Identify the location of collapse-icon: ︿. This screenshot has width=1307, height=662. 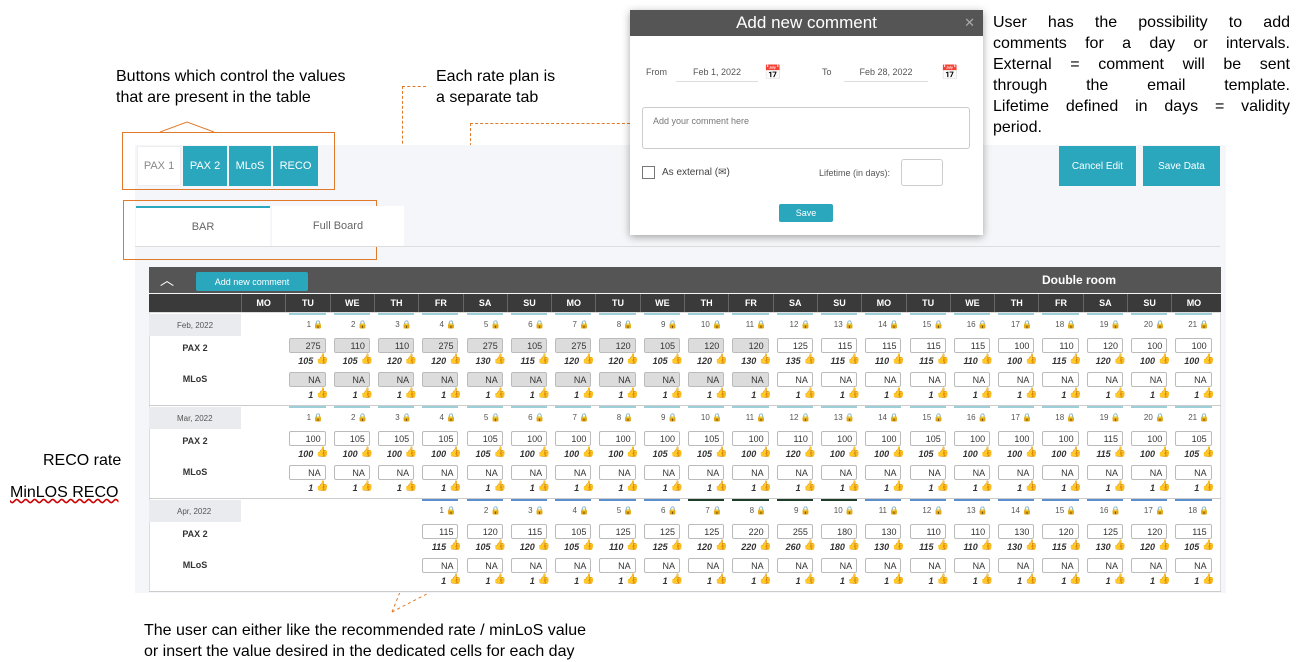
(167, 280).